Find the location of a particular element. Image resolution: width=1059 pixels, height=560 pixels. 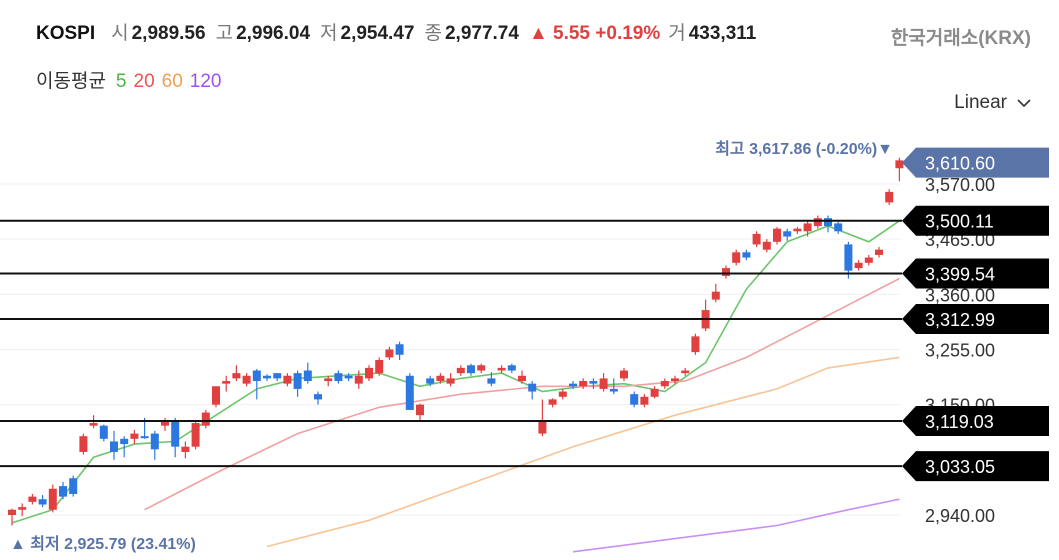

low-label: 저 is located at coordinates (329, 33).